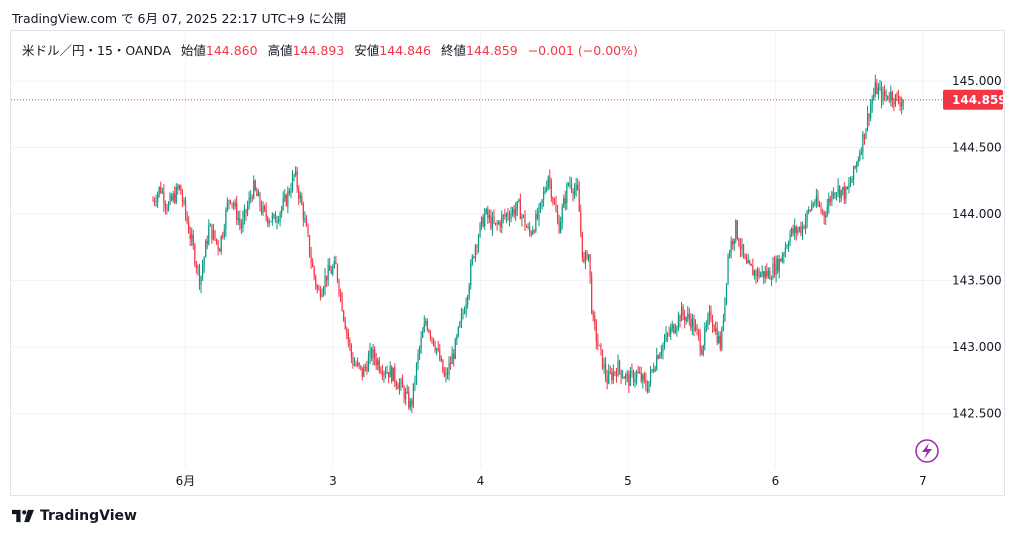 The image size is (1024, 536). Describe the element at coordinates (927, 451) in the screenshot. I see `lightning-icon` at that location.